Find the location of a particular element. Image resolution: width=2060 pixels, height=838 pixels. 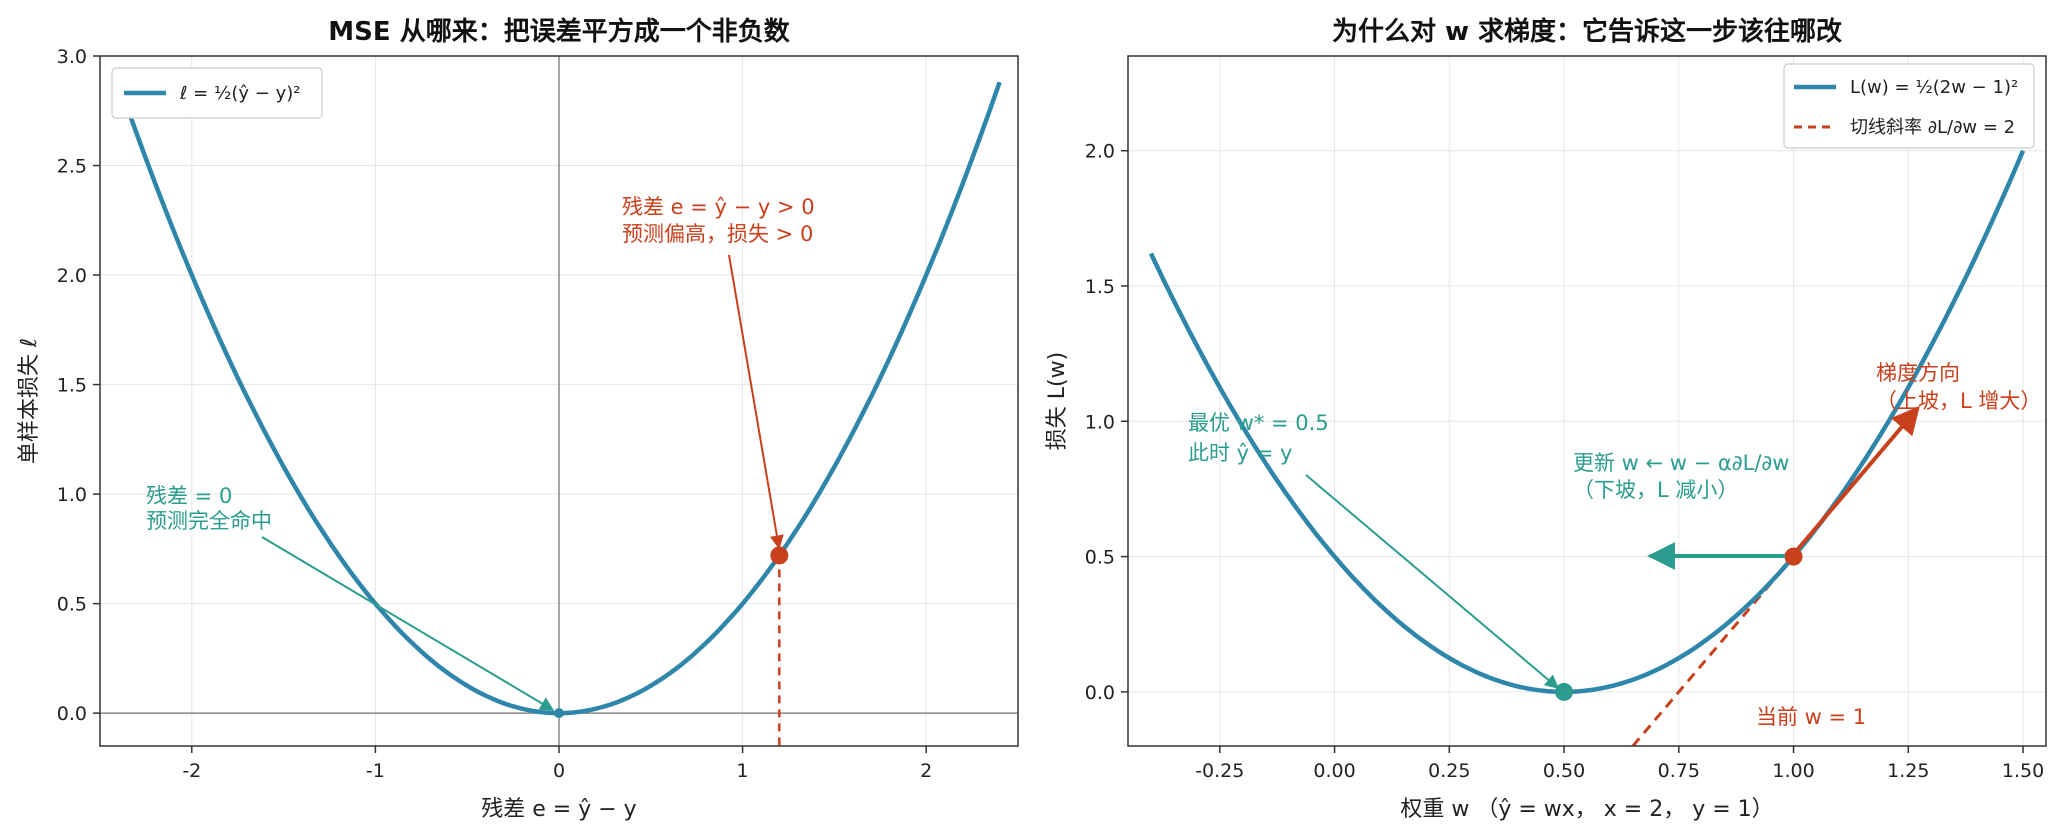

right-annotation-update: 更新 w ← w − α∂L/∂w （下坡，L 减小） is located at coordinates (1681, 510).